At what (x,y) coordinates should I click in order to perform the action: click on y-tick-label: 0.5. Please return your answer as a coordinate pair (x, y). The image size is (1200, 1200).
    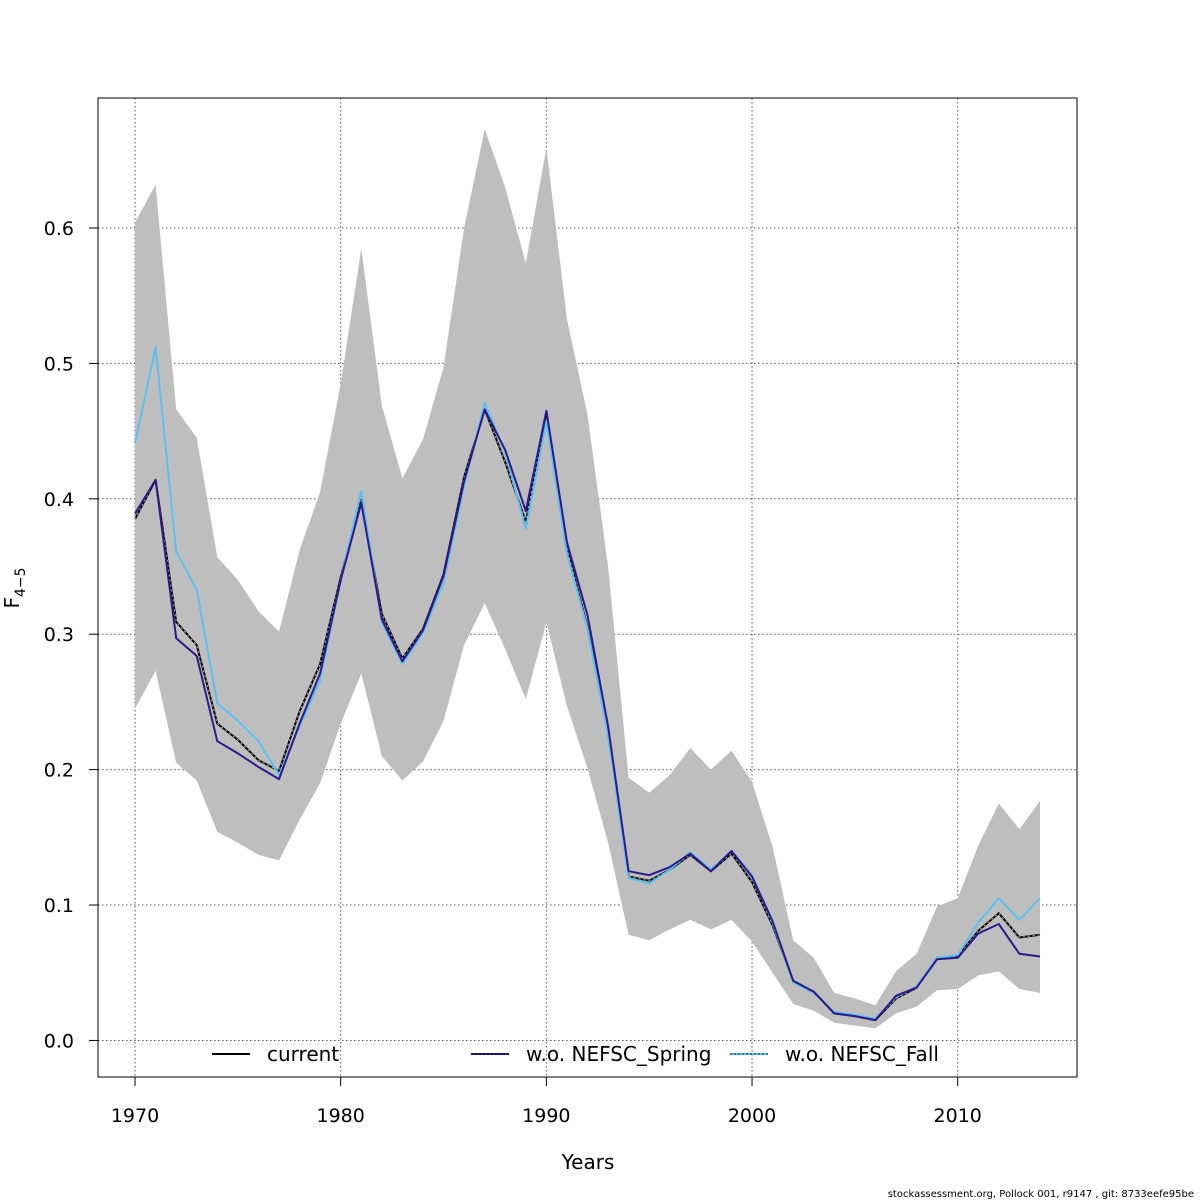
    Looking at the image, I should click on (59, 364).